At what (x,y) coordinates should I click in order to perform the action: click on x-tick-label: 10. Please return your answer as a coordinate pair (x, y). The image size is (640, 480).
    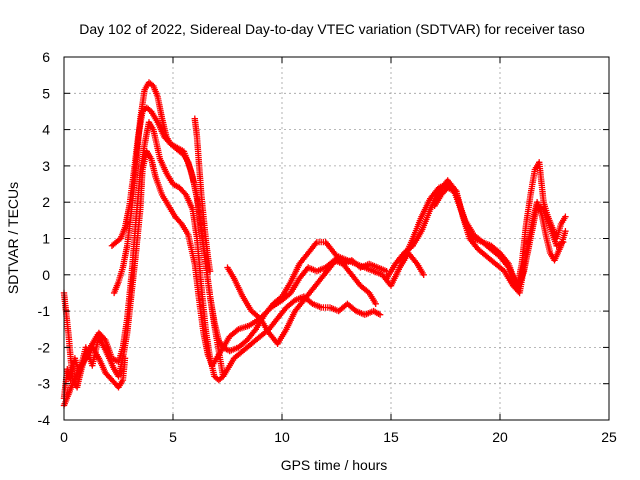
    Looking at the image, I should click on (282, 437).